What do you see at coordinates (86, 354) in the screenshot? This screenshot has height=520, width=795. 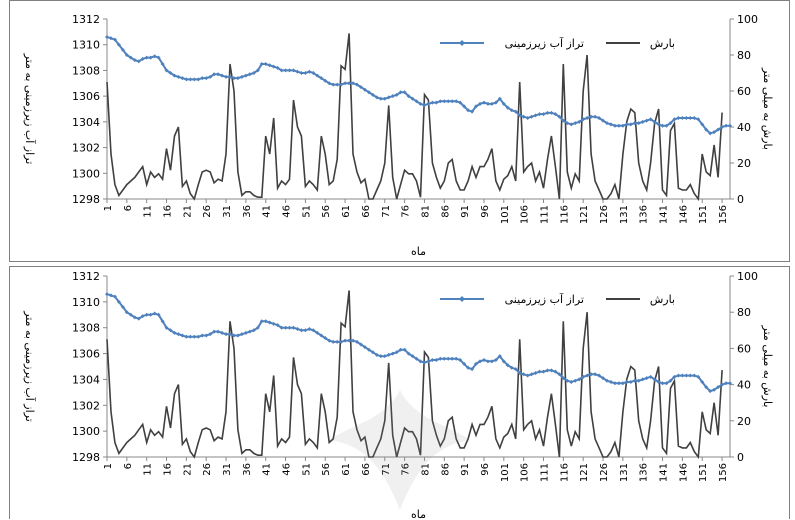 I see `y-left-tick-label: 1306` at bounding box center [86, 354].